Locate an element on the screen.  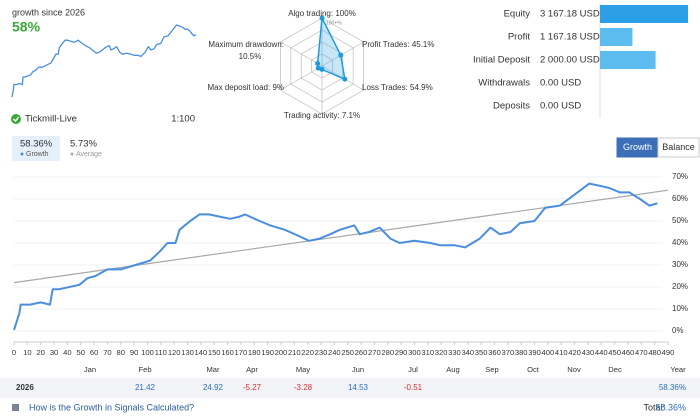
account-label: Withdrawals is located at coordinates (504, 83).